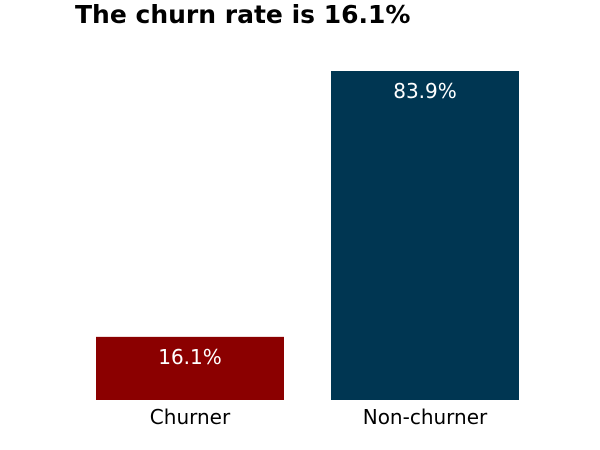  What do you see at coordinates (425, 91) in the screenshot?
I see `data-label-non-churner: 83.9%` at bounding box center [425, 91].